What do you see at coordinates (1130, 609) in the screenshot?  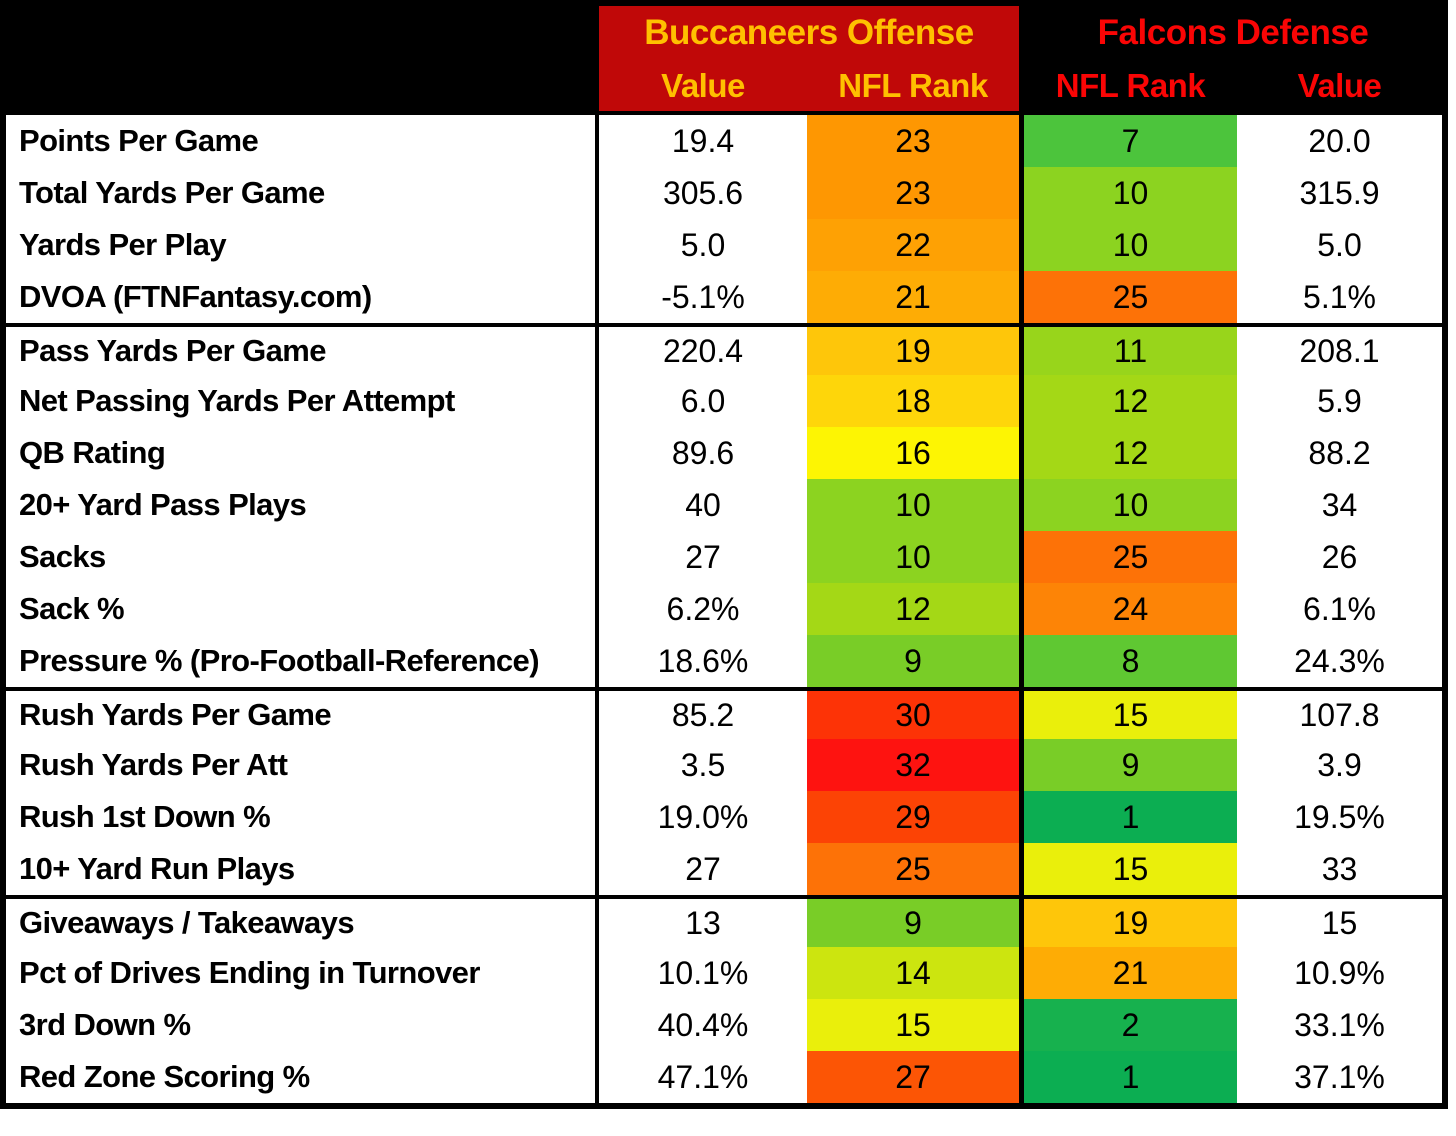 I see `falcons-rank-cell: 24` at bounding box center [1130, 609].